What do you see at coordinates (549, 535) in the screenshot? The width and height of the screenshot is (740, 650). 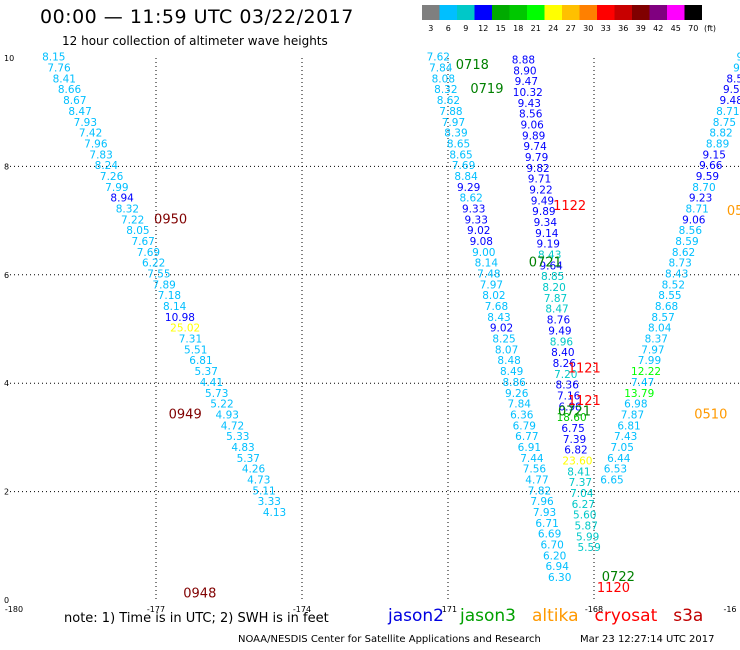 I see `wave-height-value: 6.69` at bounding box center [549, 535].